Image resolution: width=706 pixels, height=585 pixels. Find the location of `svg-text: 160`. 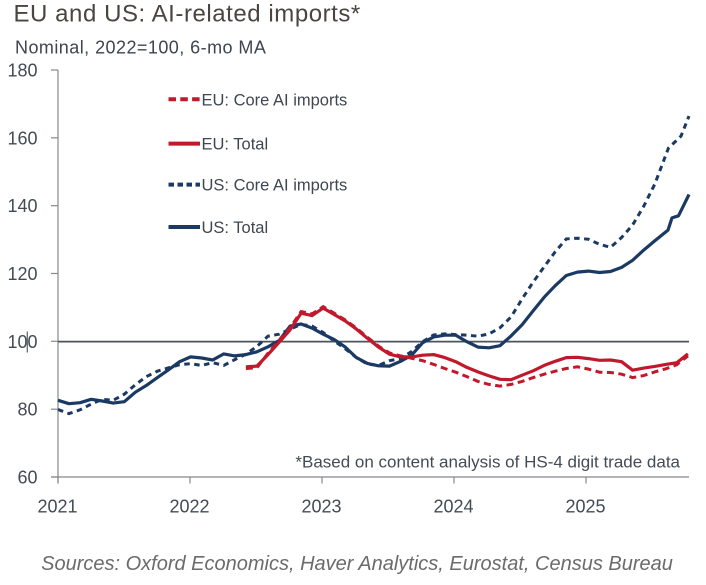

svg-text: 160 is located at coordinates (22, 138).